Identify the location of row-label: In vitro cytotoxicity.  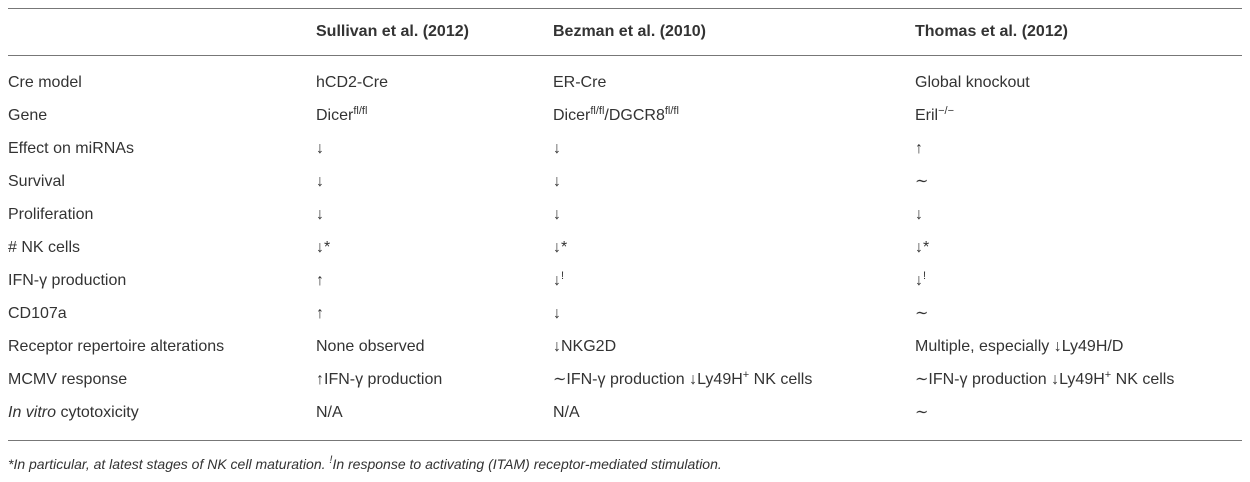
(73, 413).